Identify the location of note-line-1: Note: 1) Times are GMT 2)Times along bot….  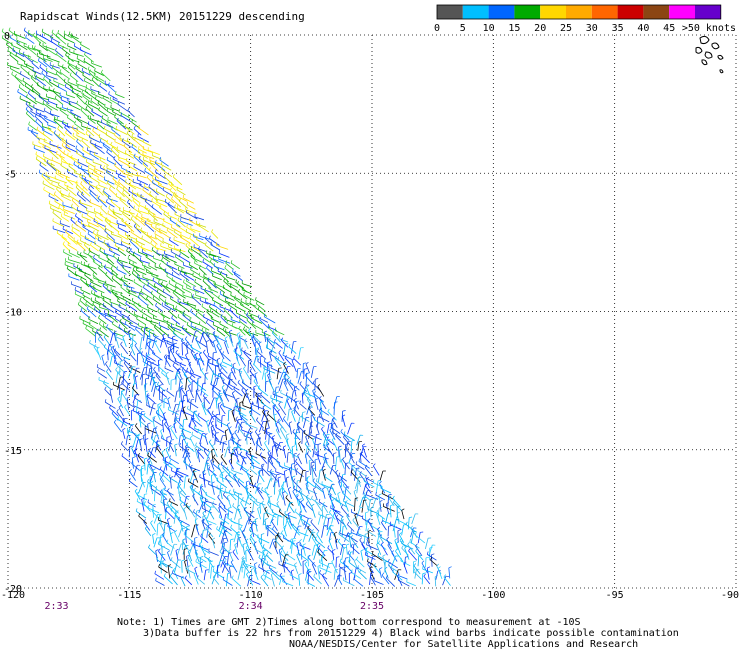
(349, 622).